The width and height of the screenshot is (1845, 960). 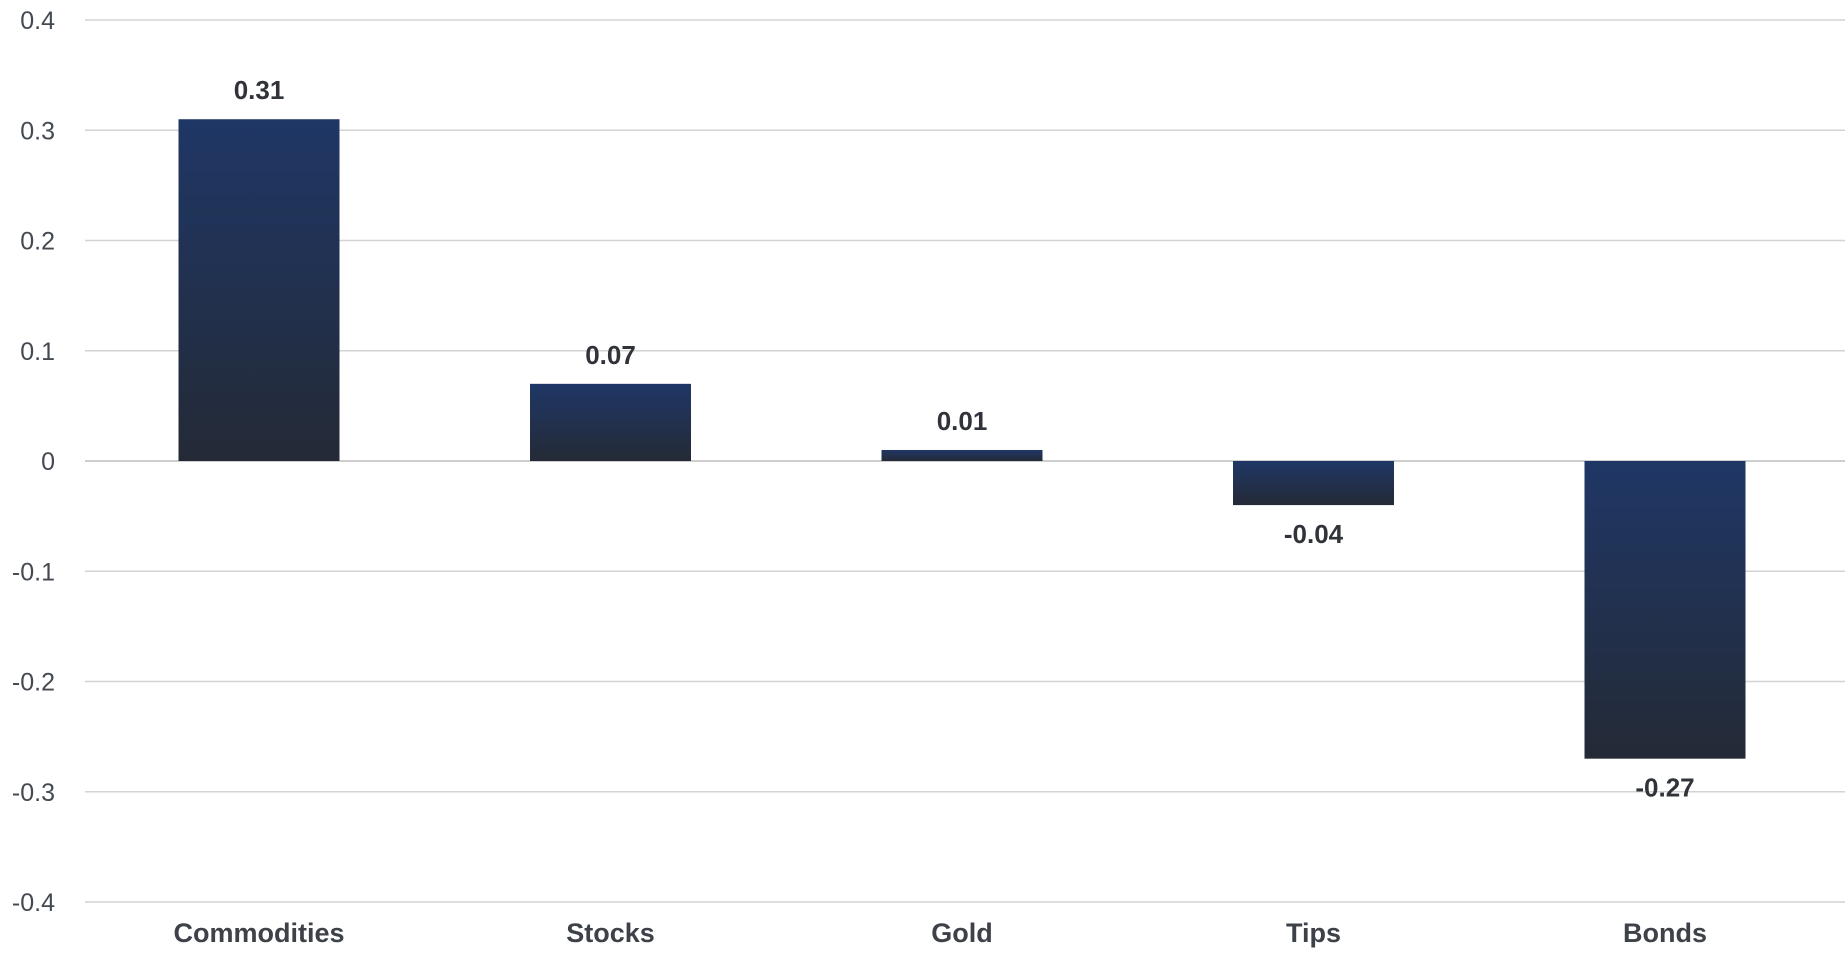 What do you see at coordinates (37, 131) in the screenshot?
I see `y-tick-label: 0.3` at bounding box center [37, 131].